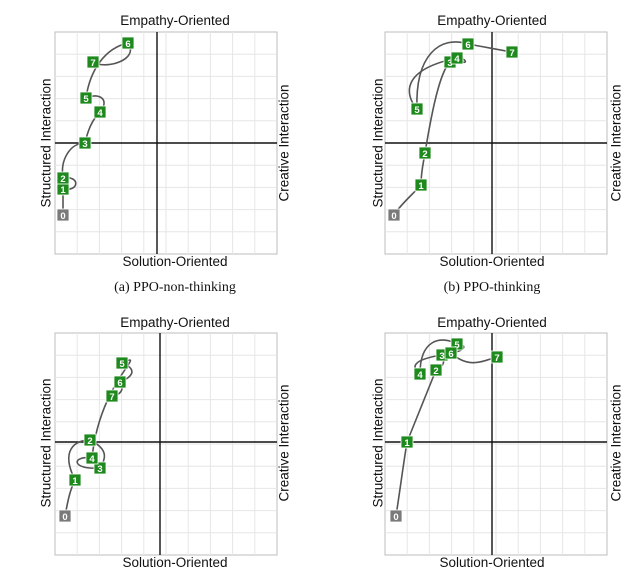 Image resolution: width=640 pixels, height=585 pixels. Describe the element at coordinates (442, 74) in the screenshot. I see `trajectory-arrow` at that location.